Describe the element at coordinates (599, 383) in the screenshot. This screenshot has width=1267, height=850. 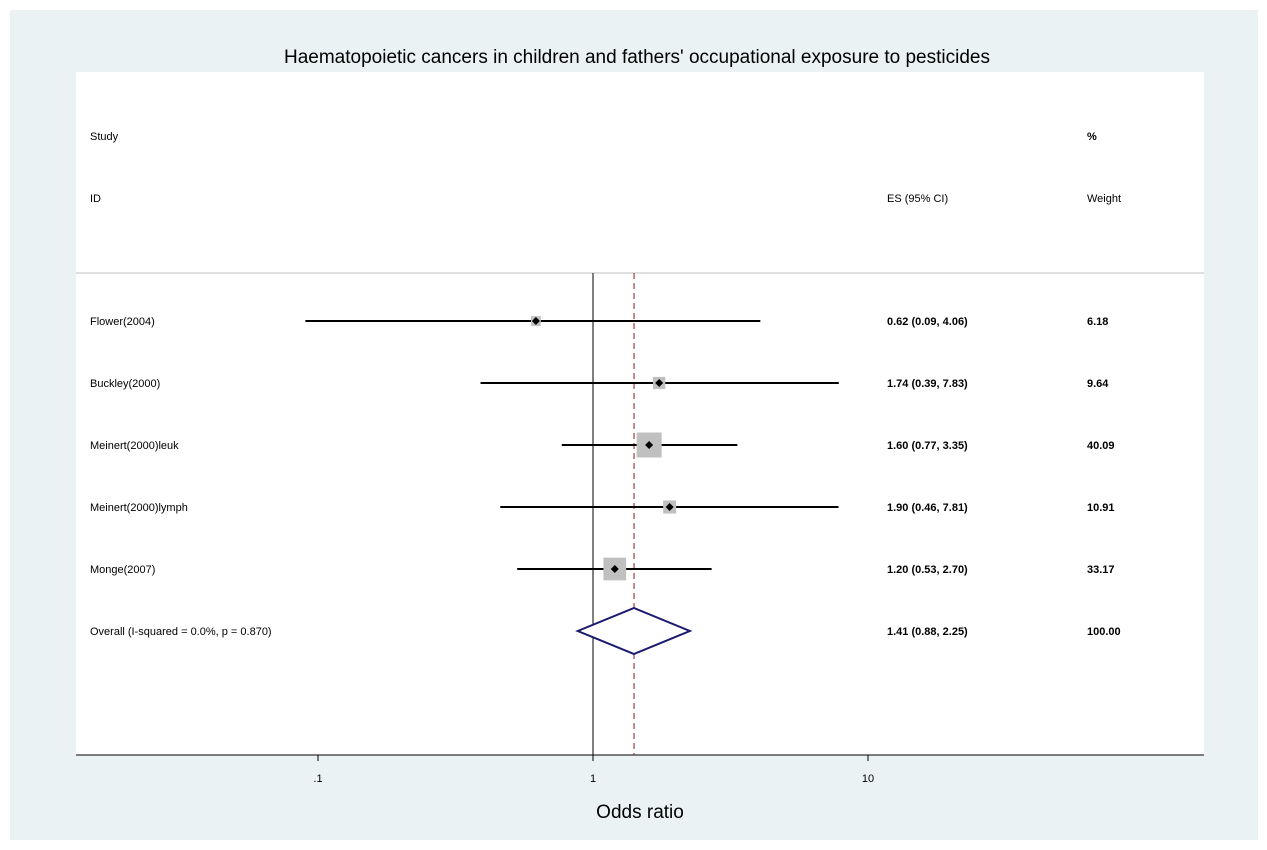
I see `study-row: Buckley(2000) 1.74 (0.39, 7.83) 9.64` at that location.